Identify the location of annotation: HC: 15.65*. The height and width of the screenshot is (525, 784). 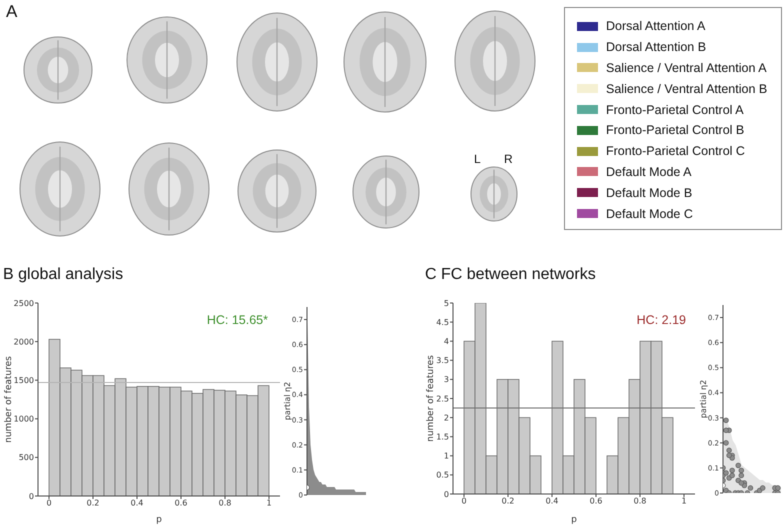
(237, 320).